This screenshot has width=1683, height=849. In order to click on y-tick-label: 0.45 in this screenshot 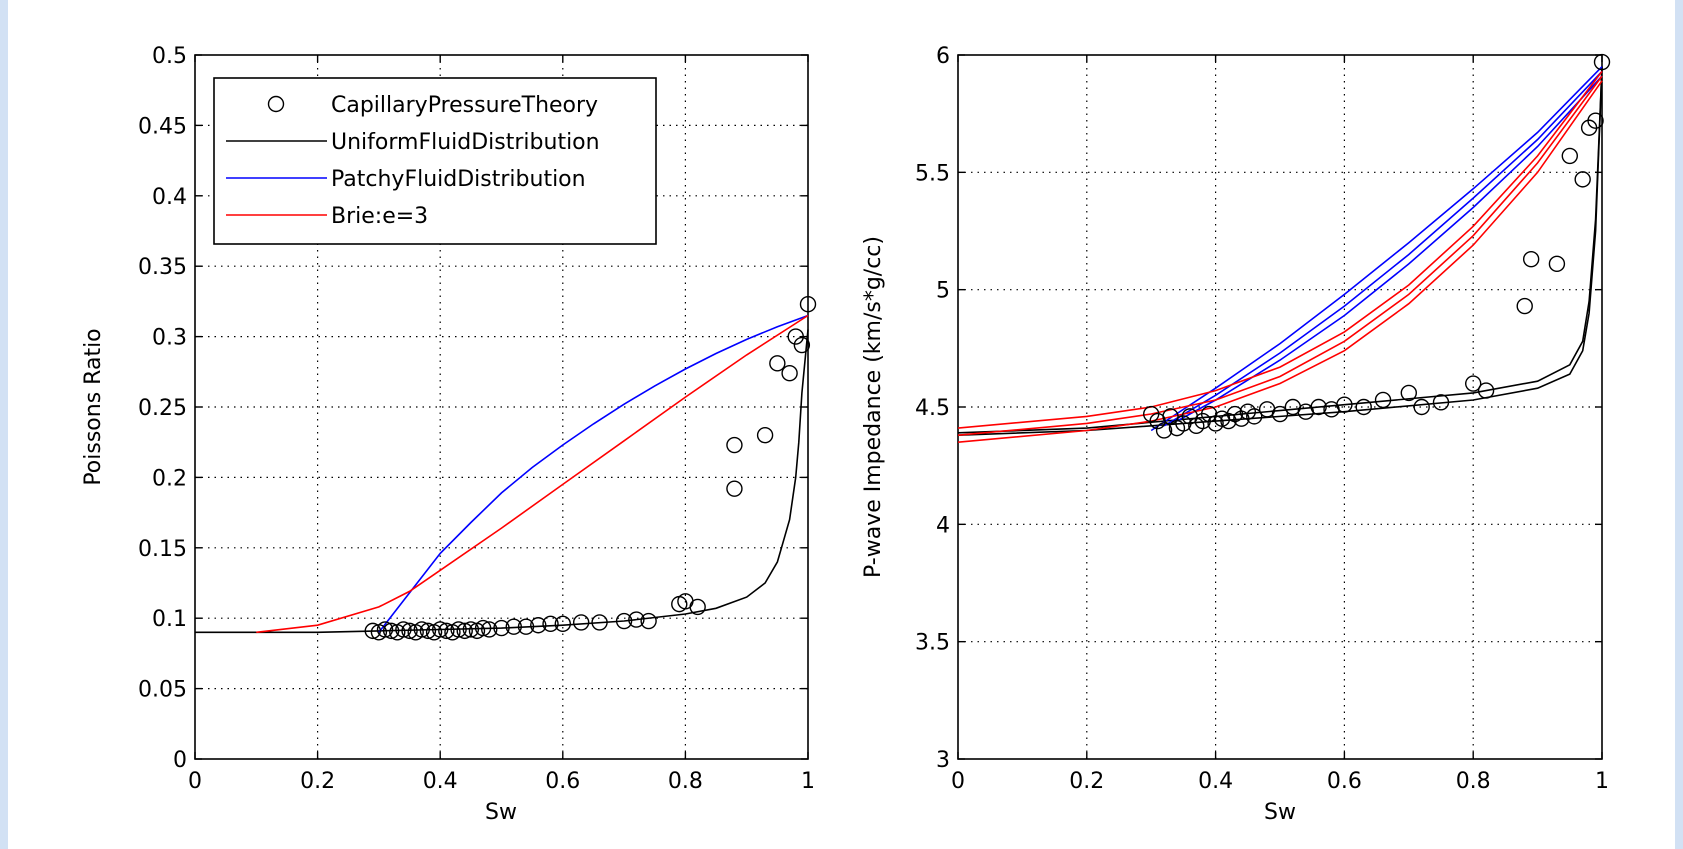, I will do `click(162, 126)`.